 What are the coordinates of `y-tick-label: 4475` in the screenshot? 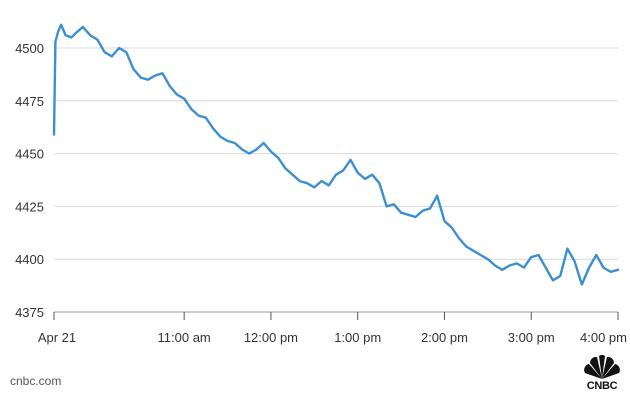 It's located at (29, 101).